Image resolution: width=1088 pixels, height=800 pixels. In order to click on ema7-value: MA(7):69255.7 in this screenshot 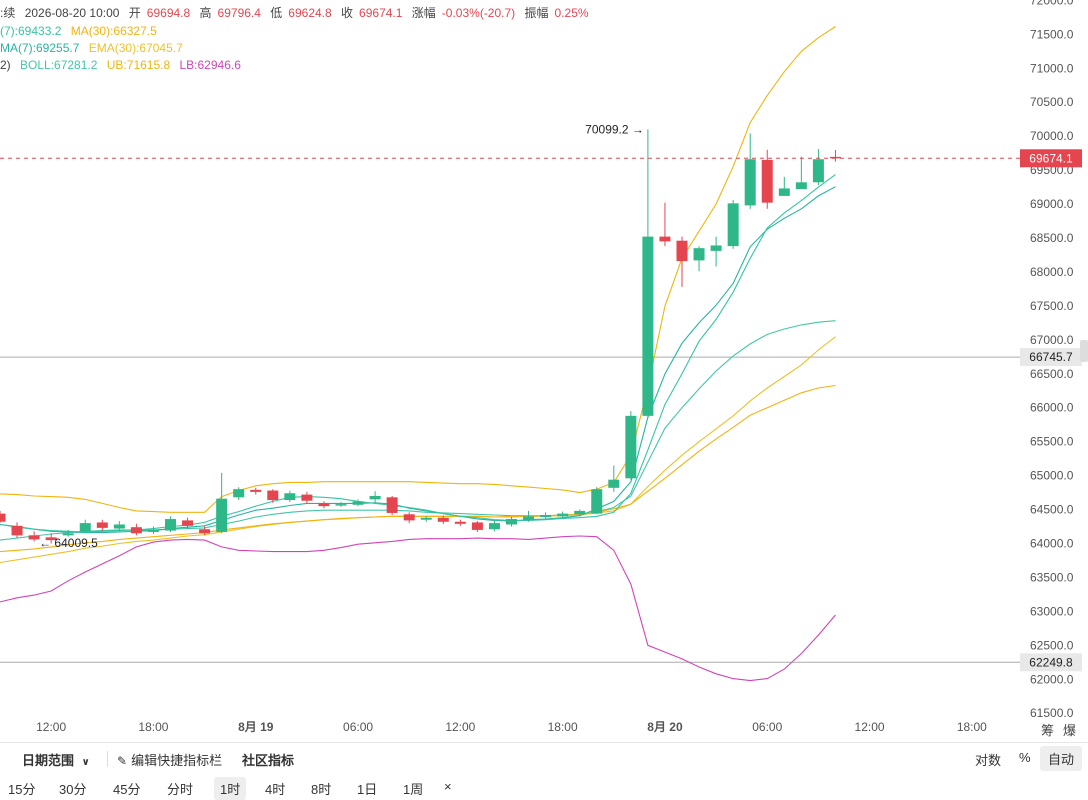, I will do `click(40, 48)`.